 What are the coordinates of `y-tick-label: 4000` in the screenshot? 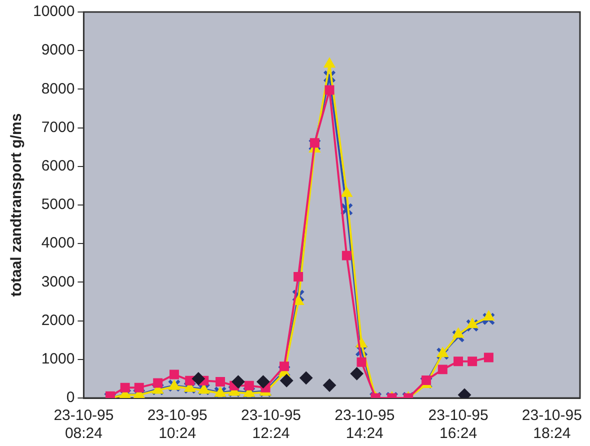 It's located at (58, 243).